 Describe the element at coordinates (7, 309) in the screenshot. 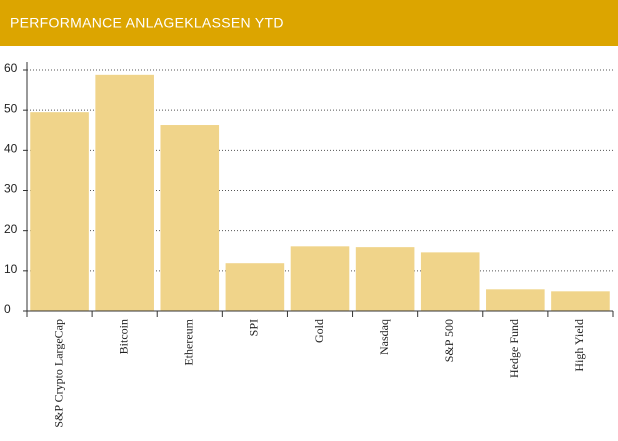

I see `y-tick-label: 0` at that location.